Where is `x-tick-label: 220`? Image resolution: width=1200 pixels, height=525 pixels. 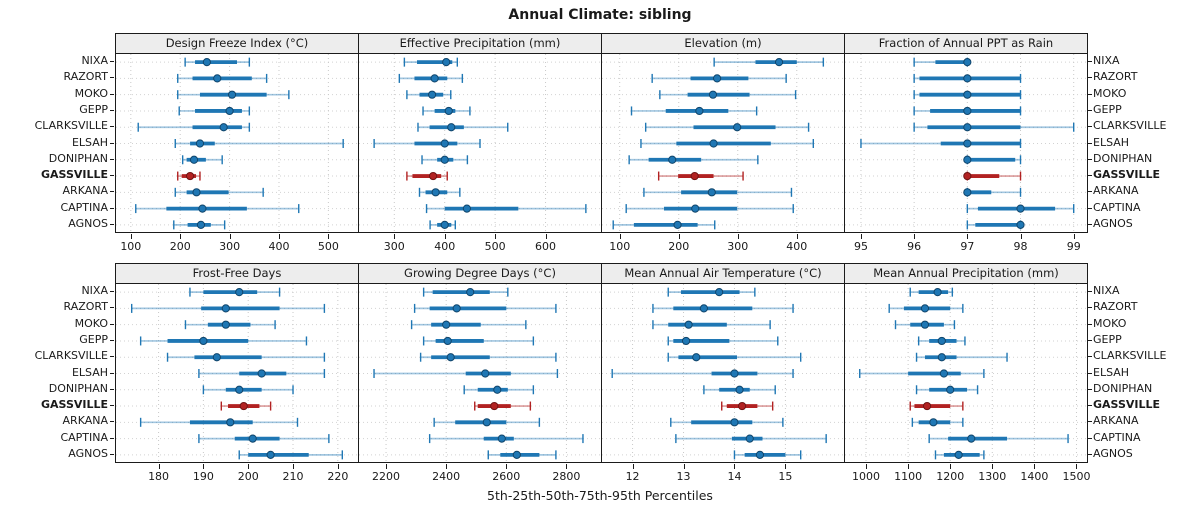 x-tick-label: 220 is located at coordinates (338, 476).